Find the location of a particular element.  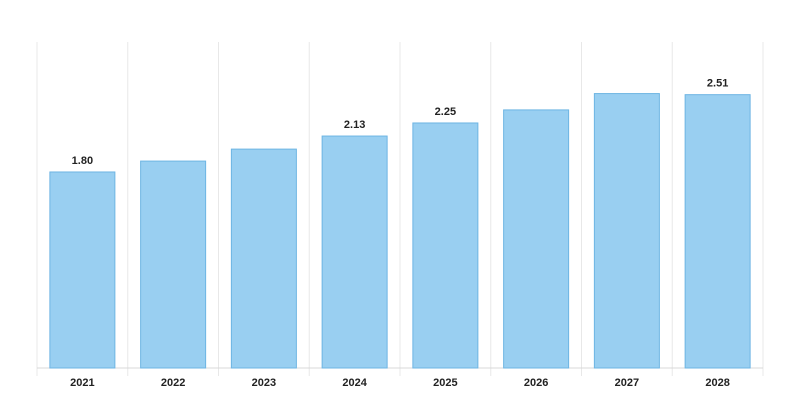

x-tick-label: 2024 is located at coordinates (354, 383).